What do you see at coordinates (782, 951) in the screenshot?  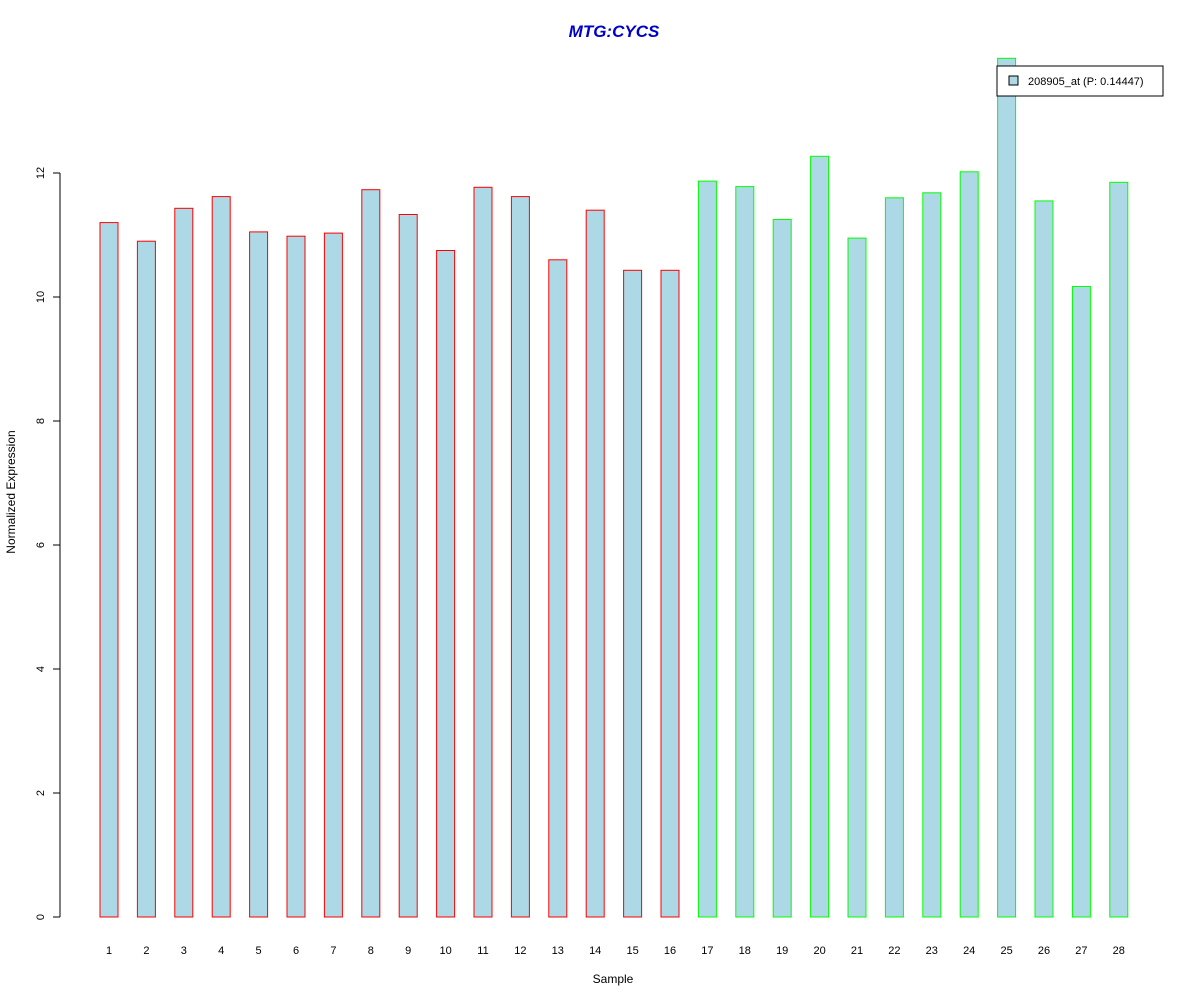 I see `x-tick-label: 19` at bounding box center [782, 951].